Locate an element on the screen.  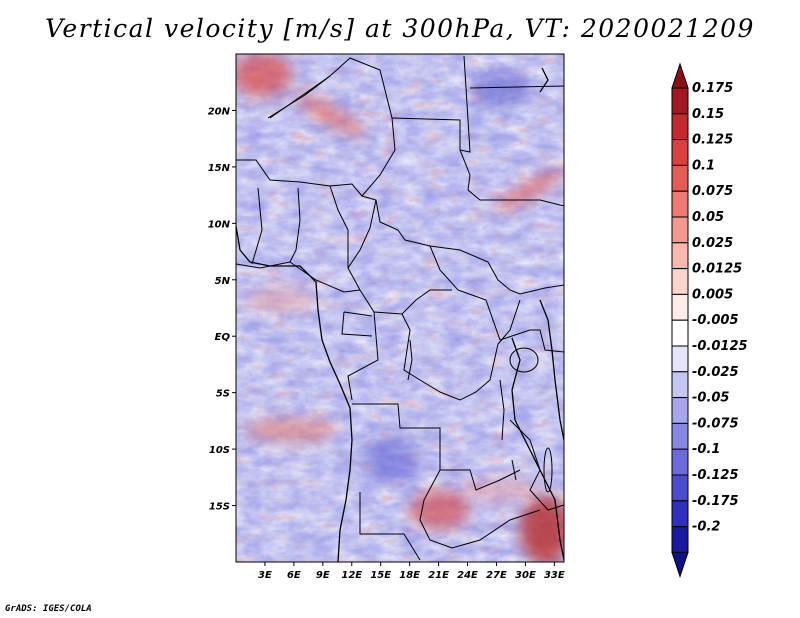
colorbar-label: -0.025 is located at coordinates (715, 372).